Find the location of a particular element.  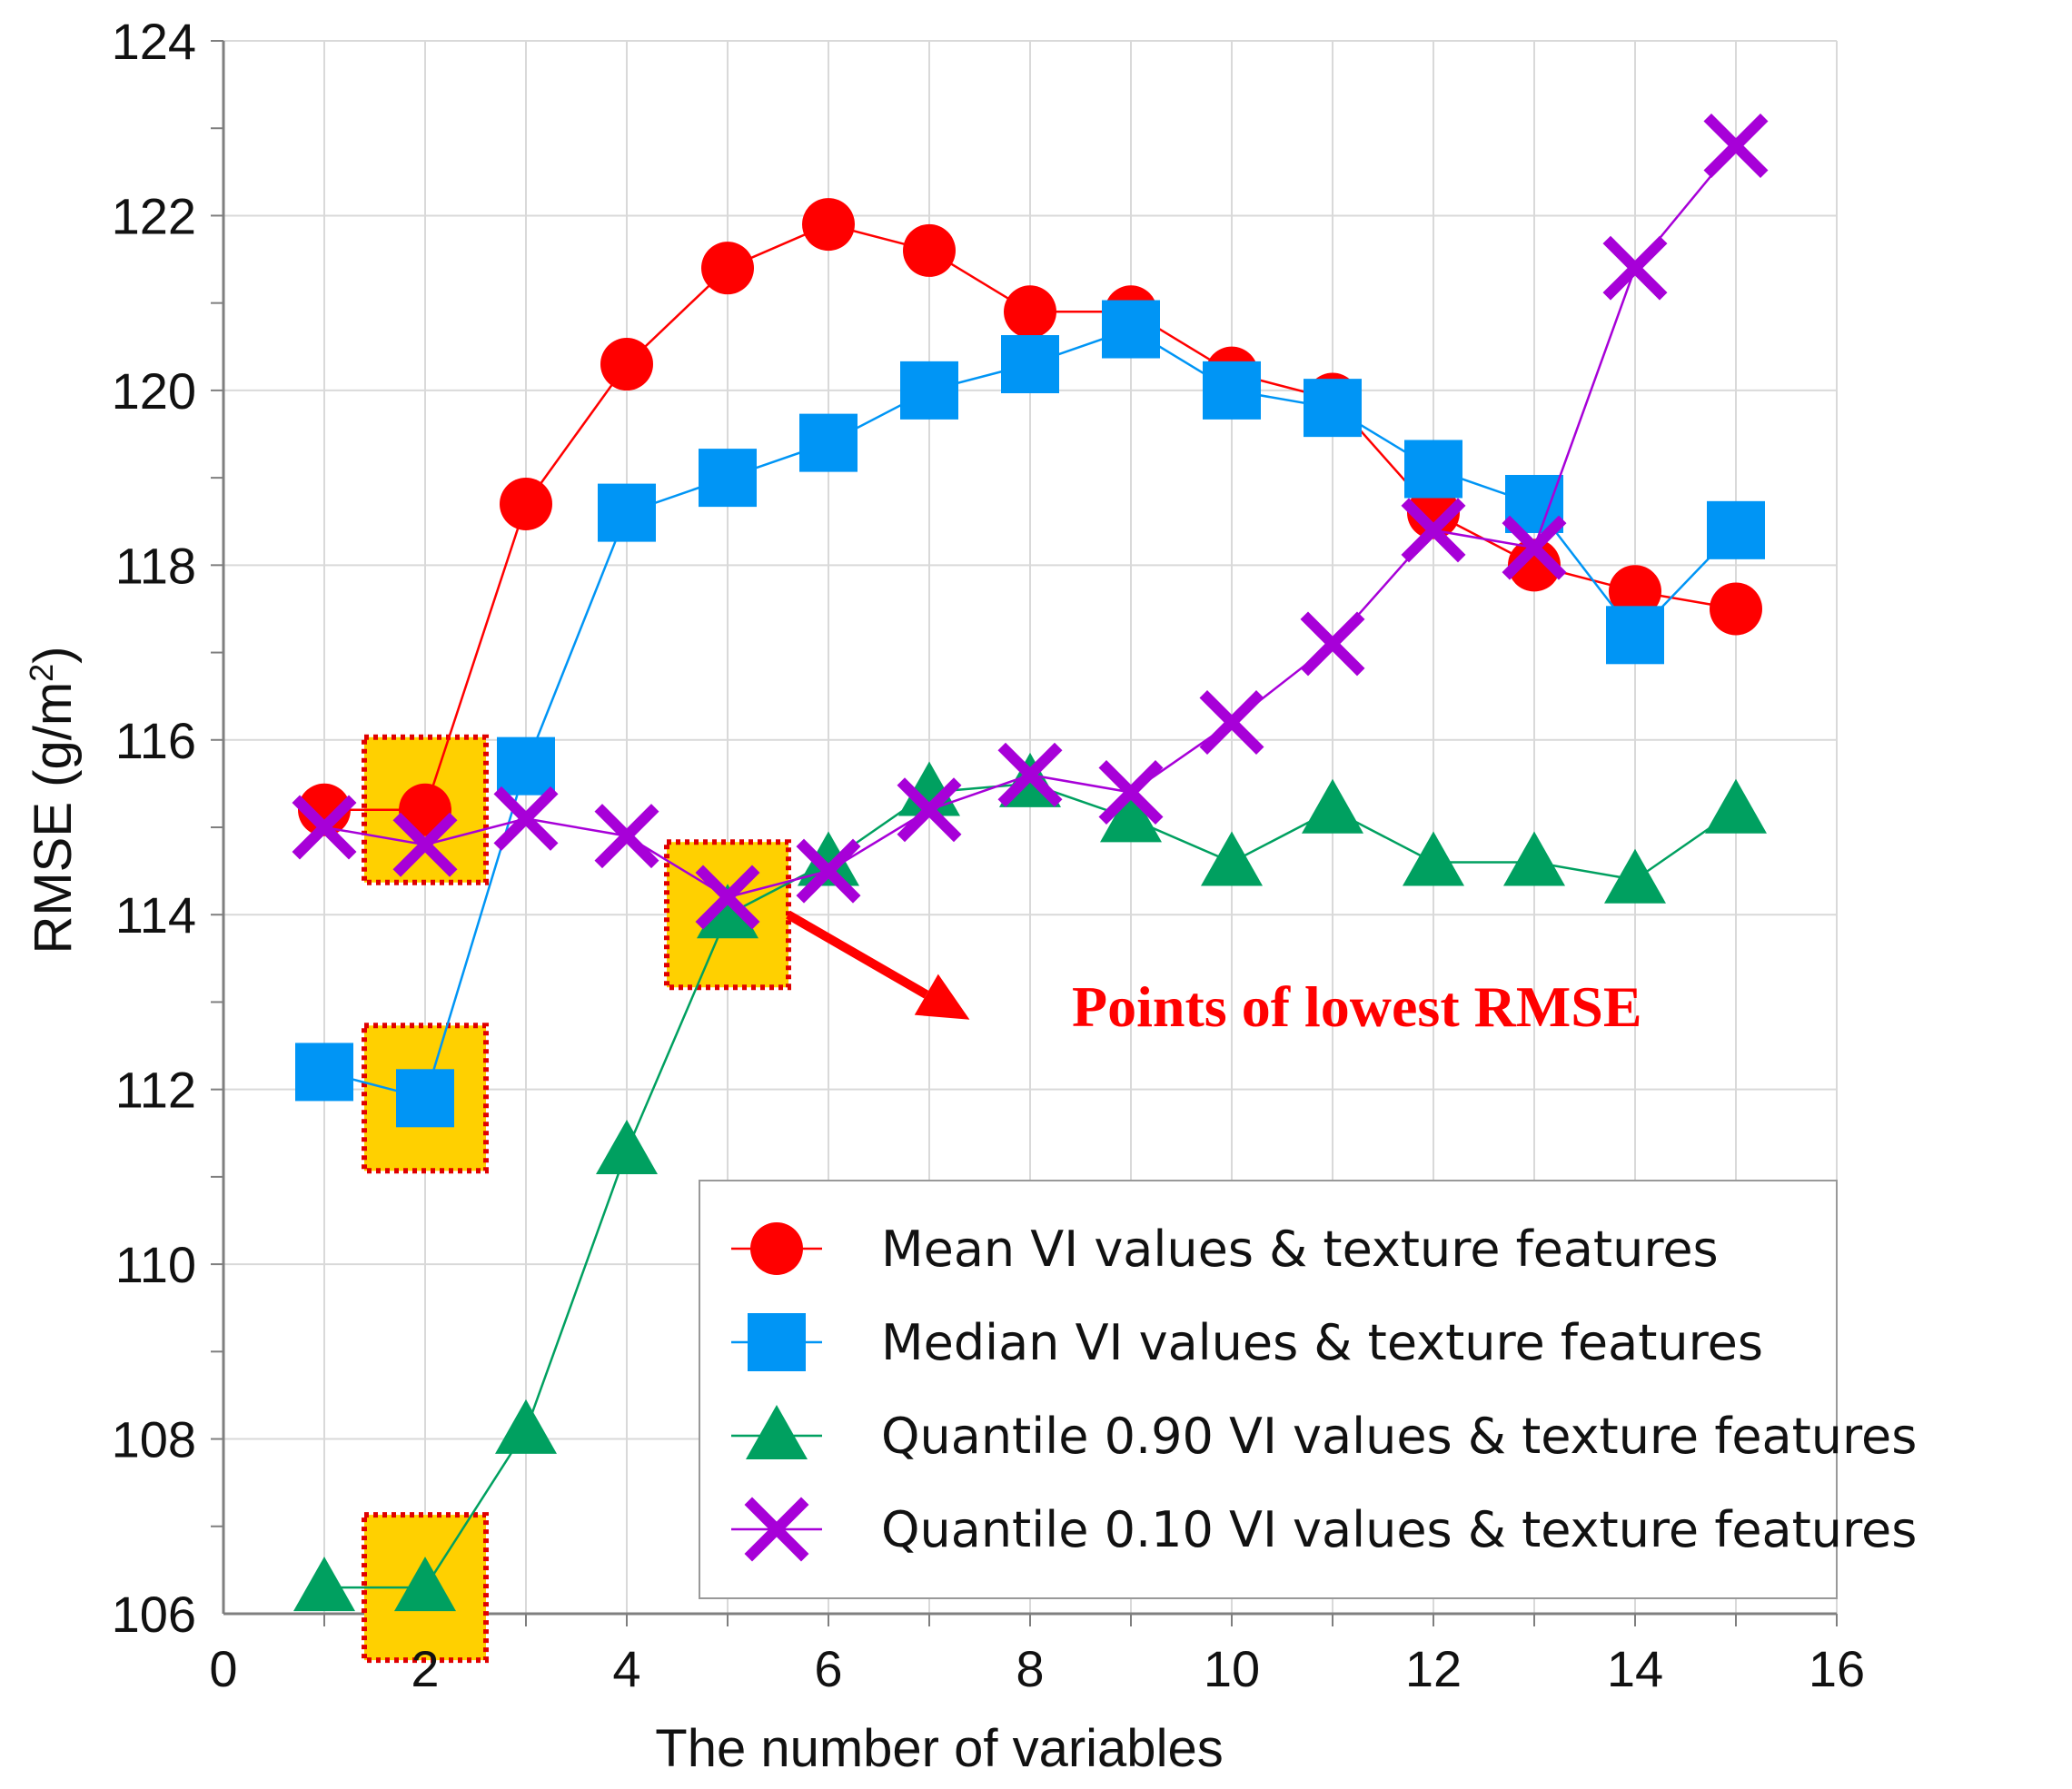

annotation: Points of lowest RMSE is located at coordinates (1214, 974).